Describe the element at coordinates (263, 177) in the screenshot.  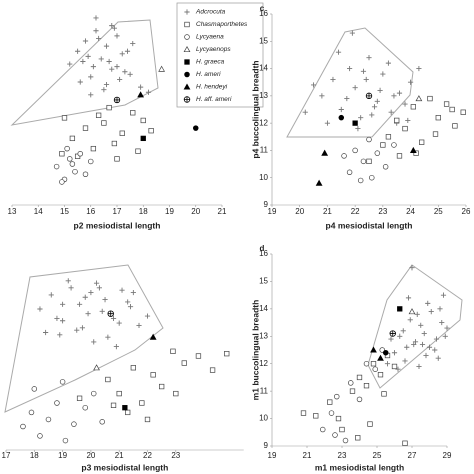
I see `y-tick-label: 10` at that location.